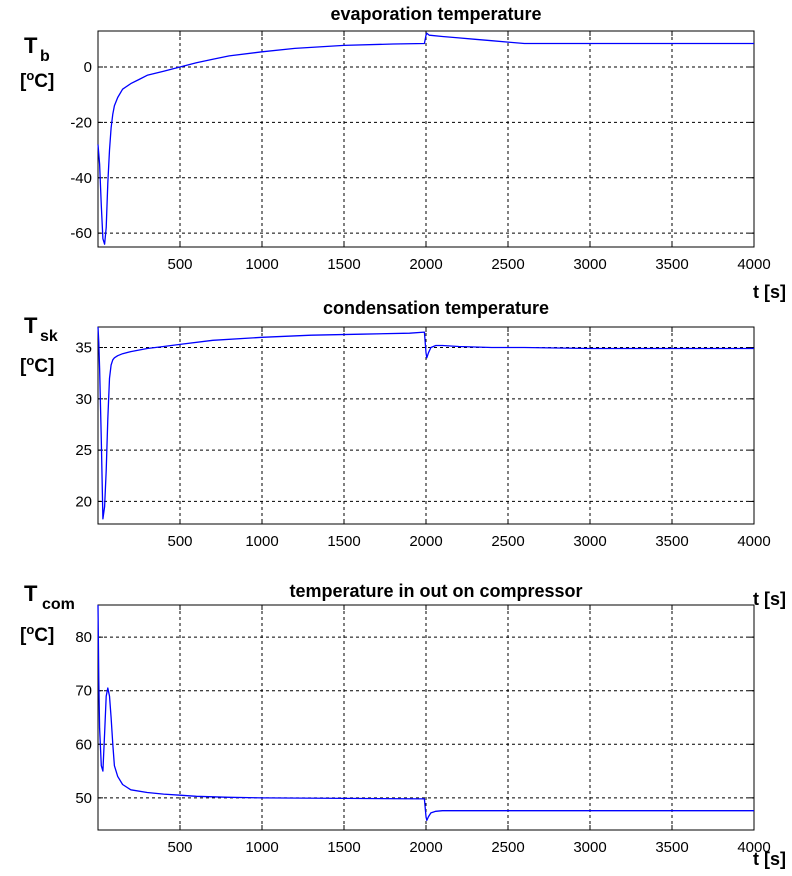 This screenshot has width=792, height=876. I want to click on y-axis-label-subscript: com, so click(58, 604).